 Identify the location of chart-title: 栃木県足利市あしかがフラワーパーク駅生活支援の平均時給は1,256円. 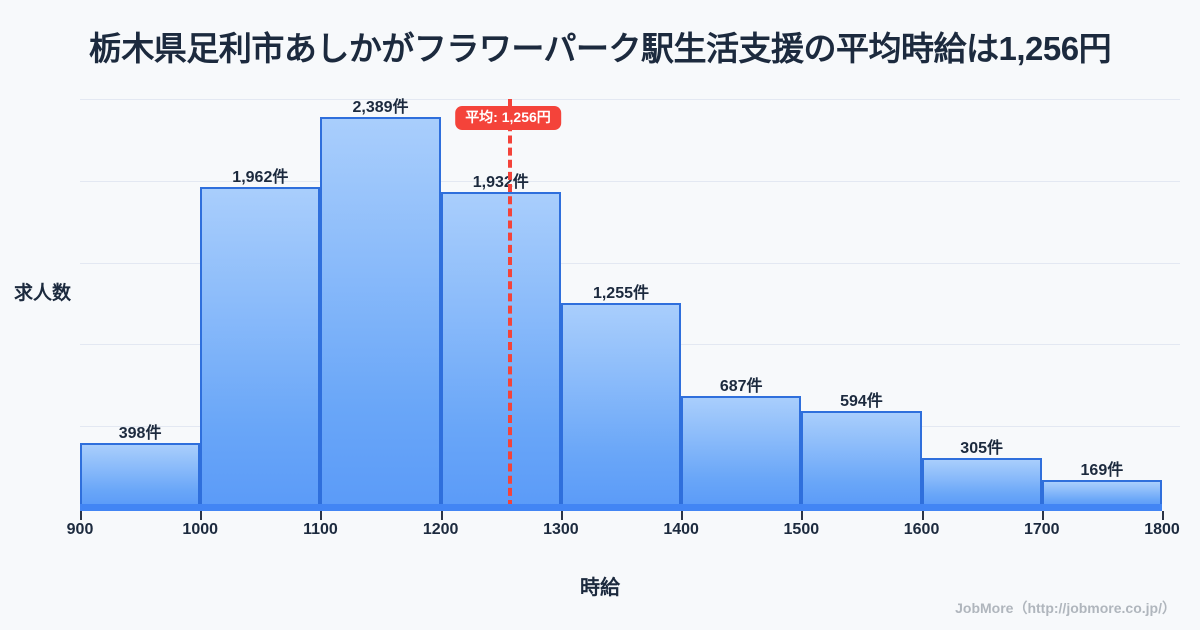
(600, 48).